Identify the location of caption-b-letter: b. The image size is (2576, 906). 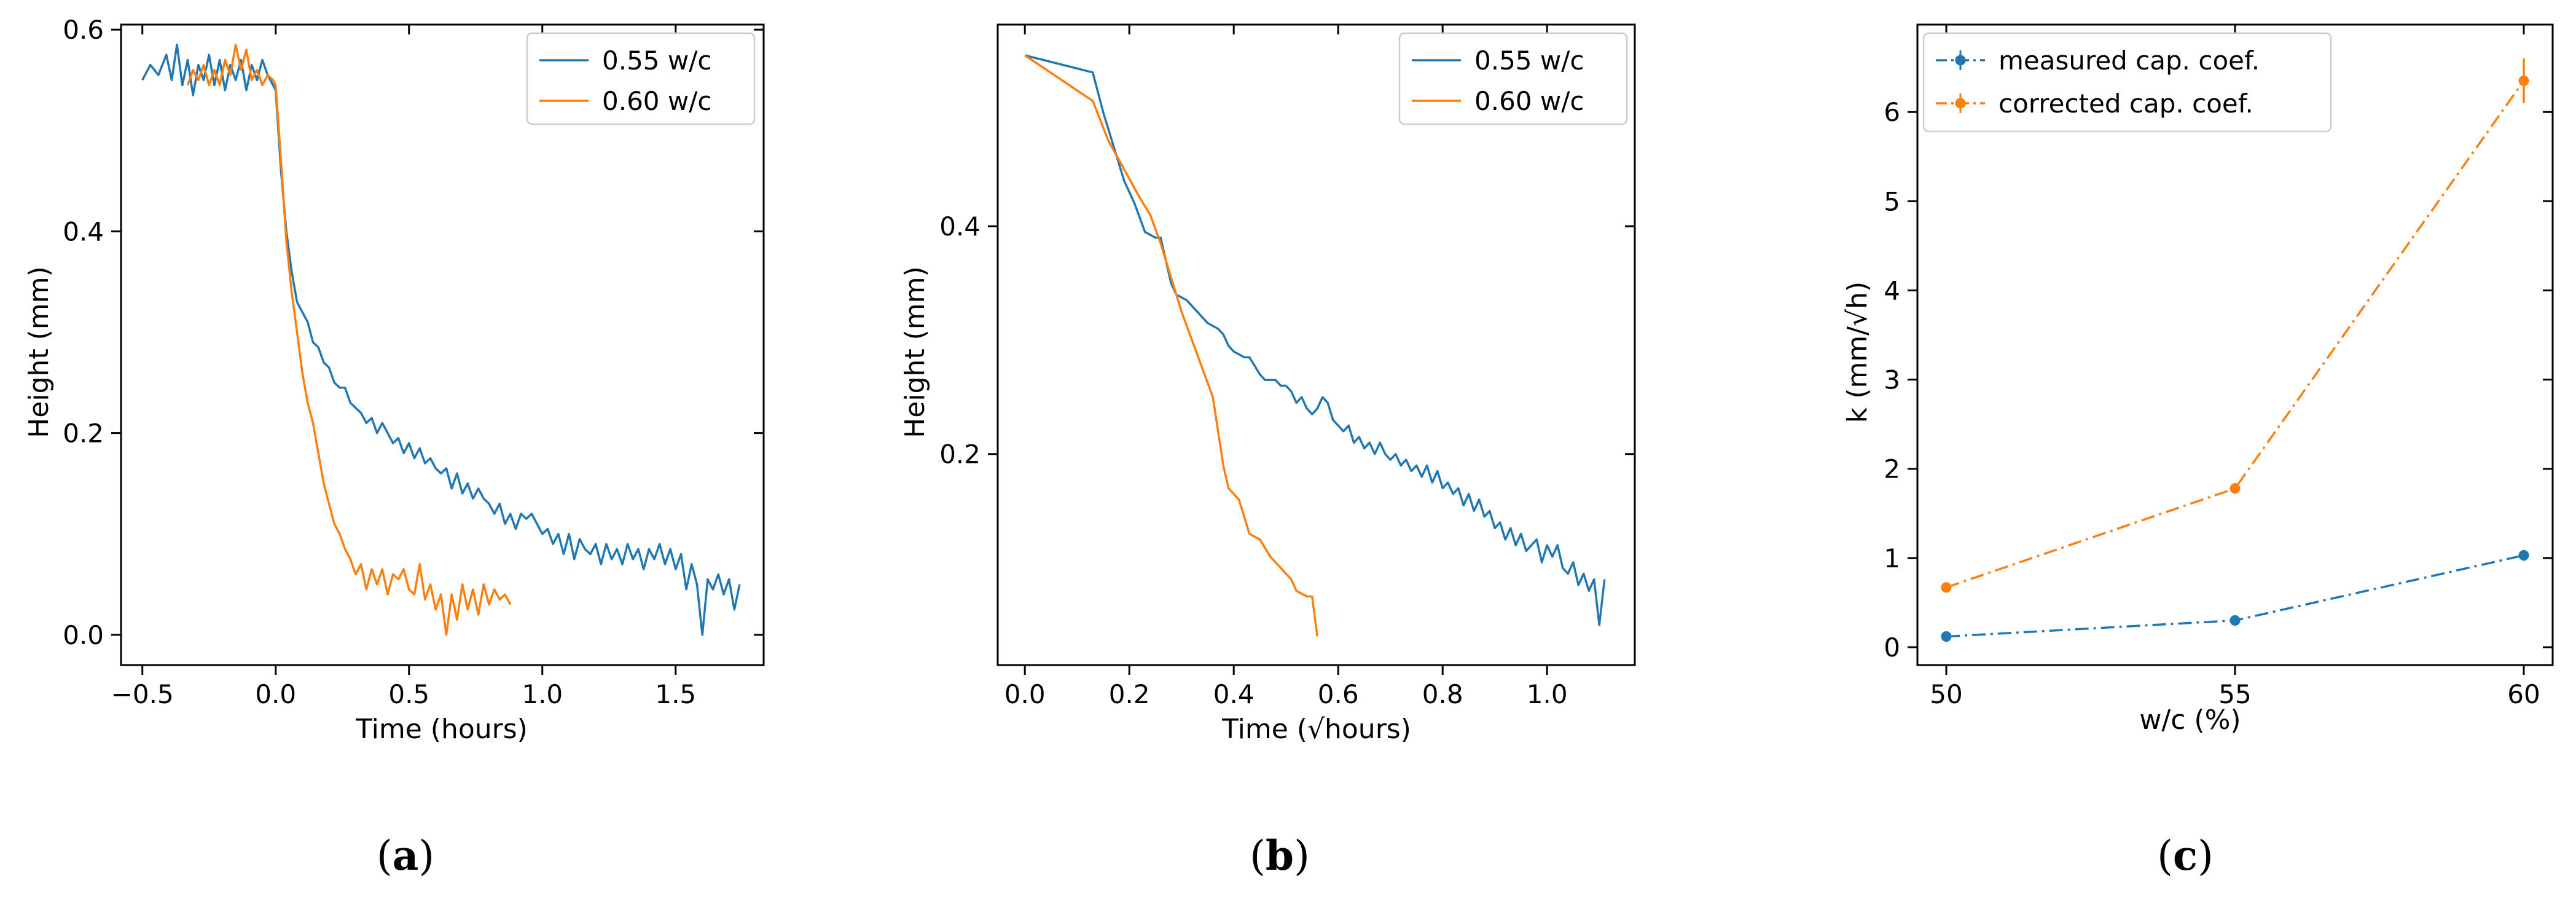
(1280, 856).